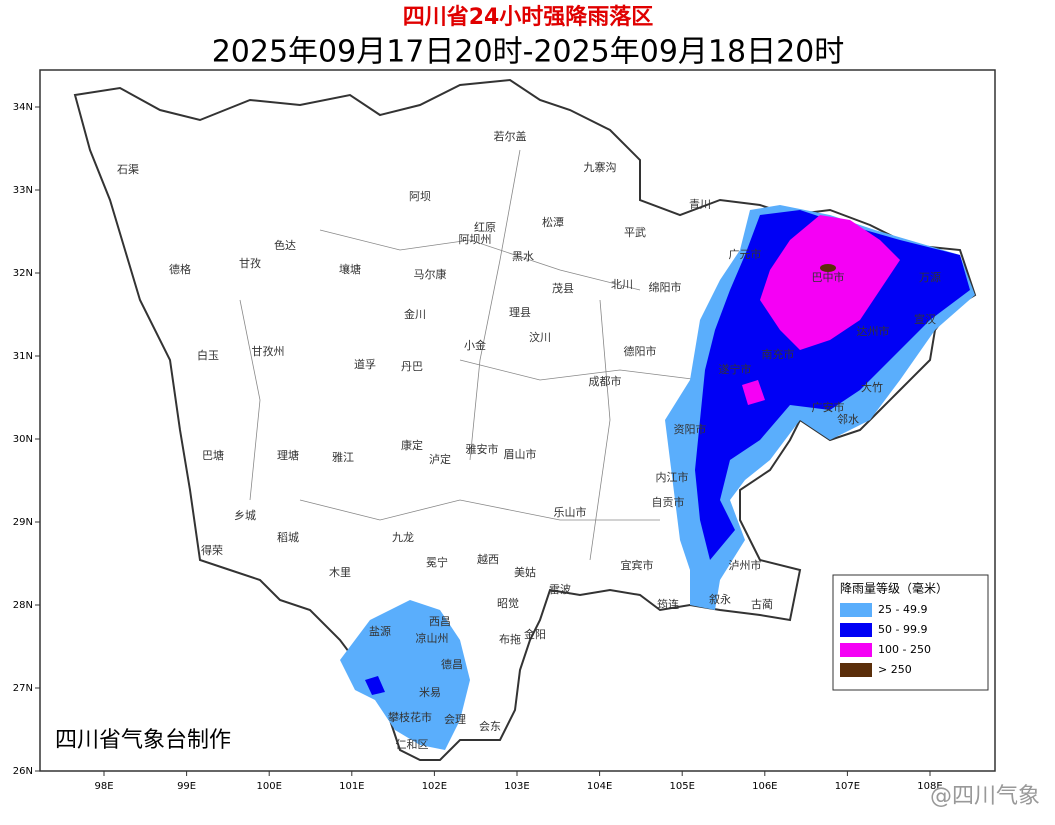 The width and height of the screenshot is (1055, 825). Describe the element at coordinates (250, 263) in the screenshot. I see `place-label: 甘孜` at that location.